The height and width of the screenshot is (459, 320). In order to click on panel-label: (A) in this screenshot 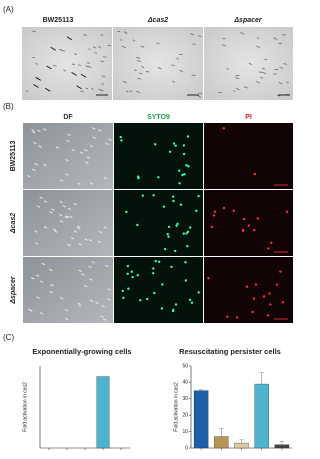, I will do `click(8, 9)`.